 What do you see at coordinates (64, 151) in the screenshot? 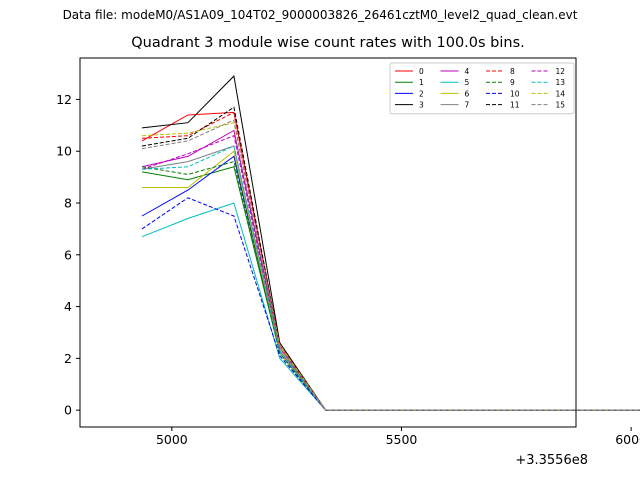
I see `y-tick-label: 10` at bounding box center [64, 151].